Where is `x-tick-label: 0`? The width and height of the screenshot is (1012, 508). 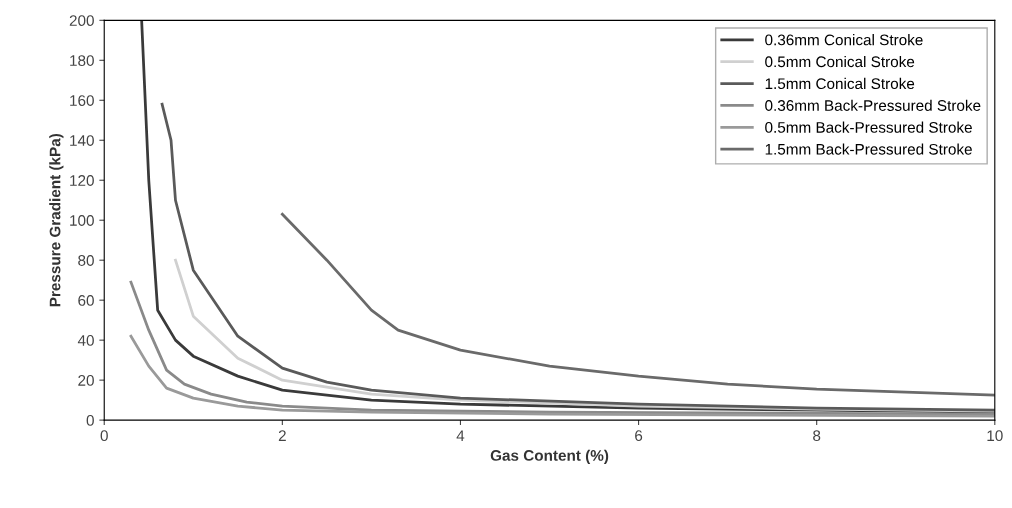
x-tick-label: 0 is located at coordinates (104, 436).